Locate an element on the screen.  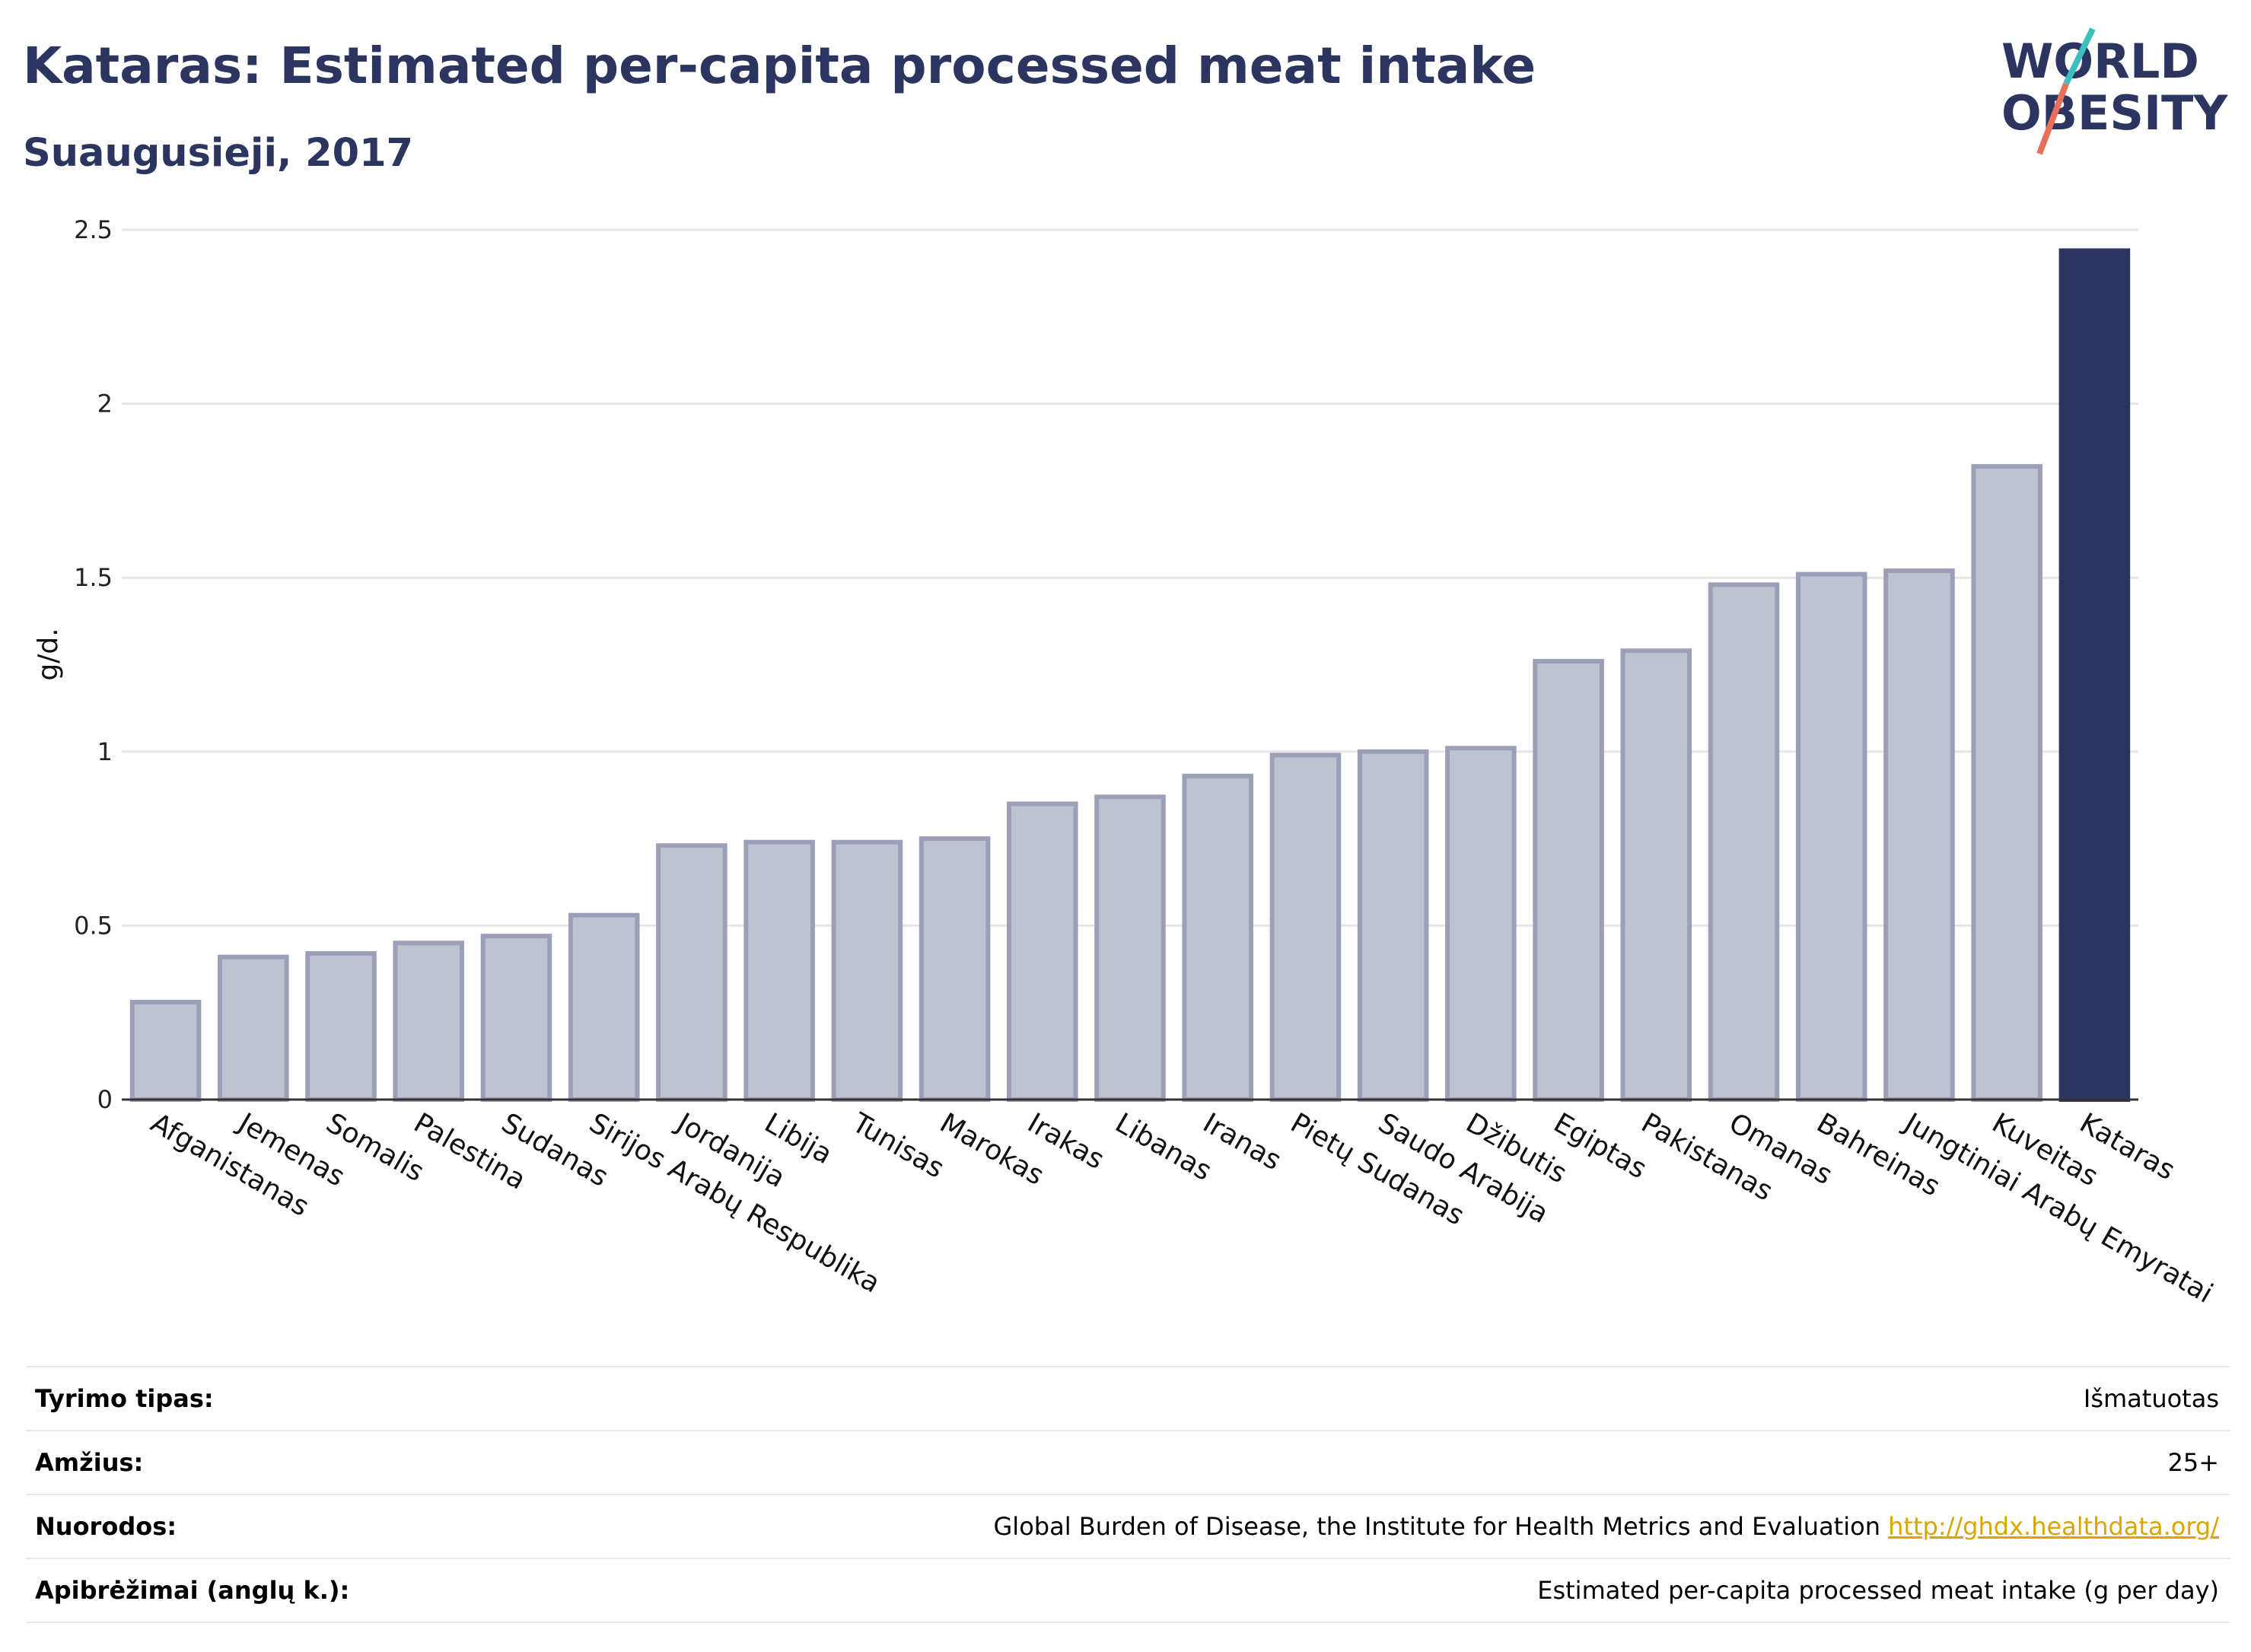
y-tick-label: 1.5 is located at coordinates (93, 577).